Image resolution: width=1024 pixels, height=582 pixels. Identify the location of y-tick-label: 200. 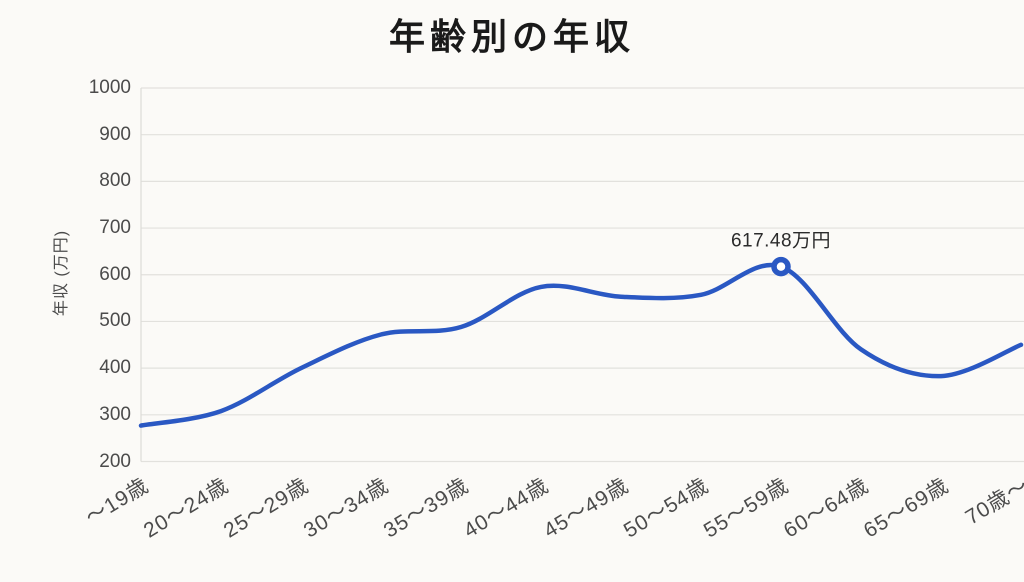
(115, 461).